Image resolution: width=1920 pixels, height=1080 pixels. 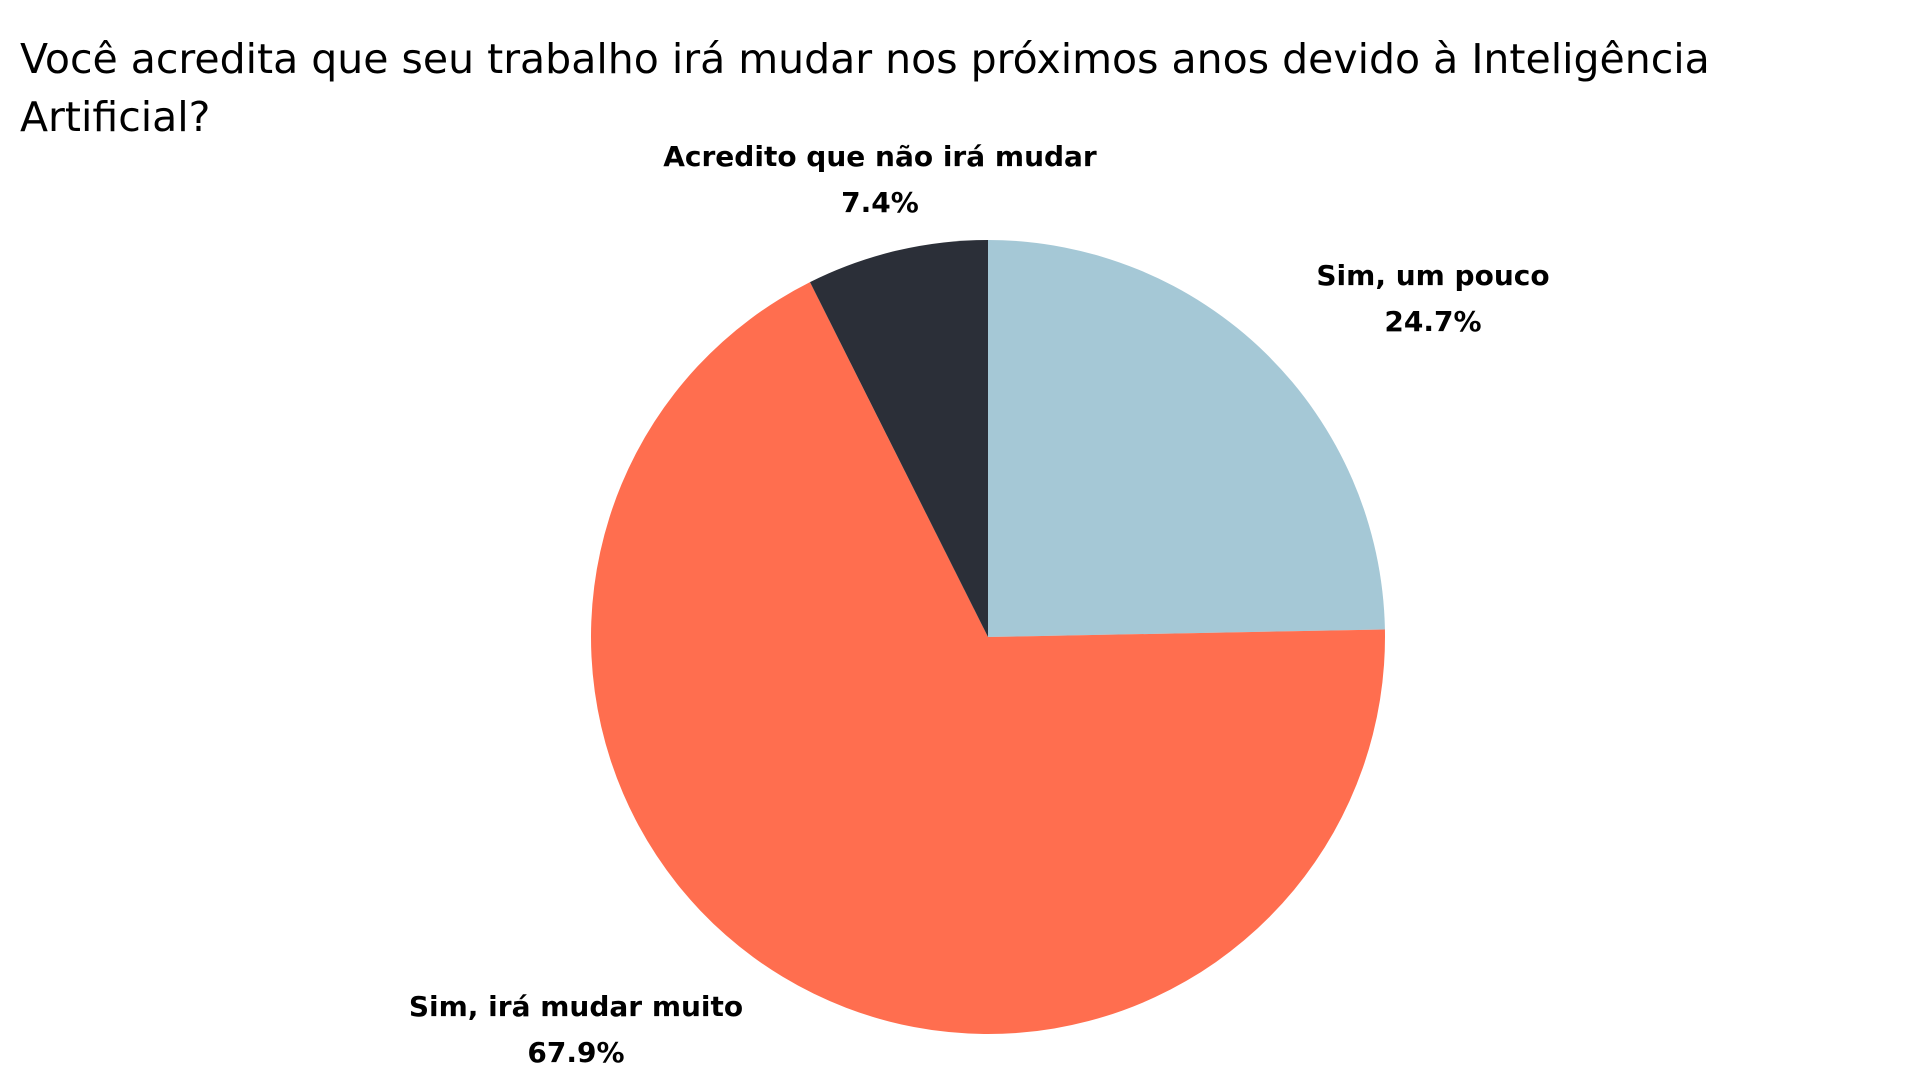 I want to click on slice-value-label-1: 24.7%, so click(x=1432, y=321).